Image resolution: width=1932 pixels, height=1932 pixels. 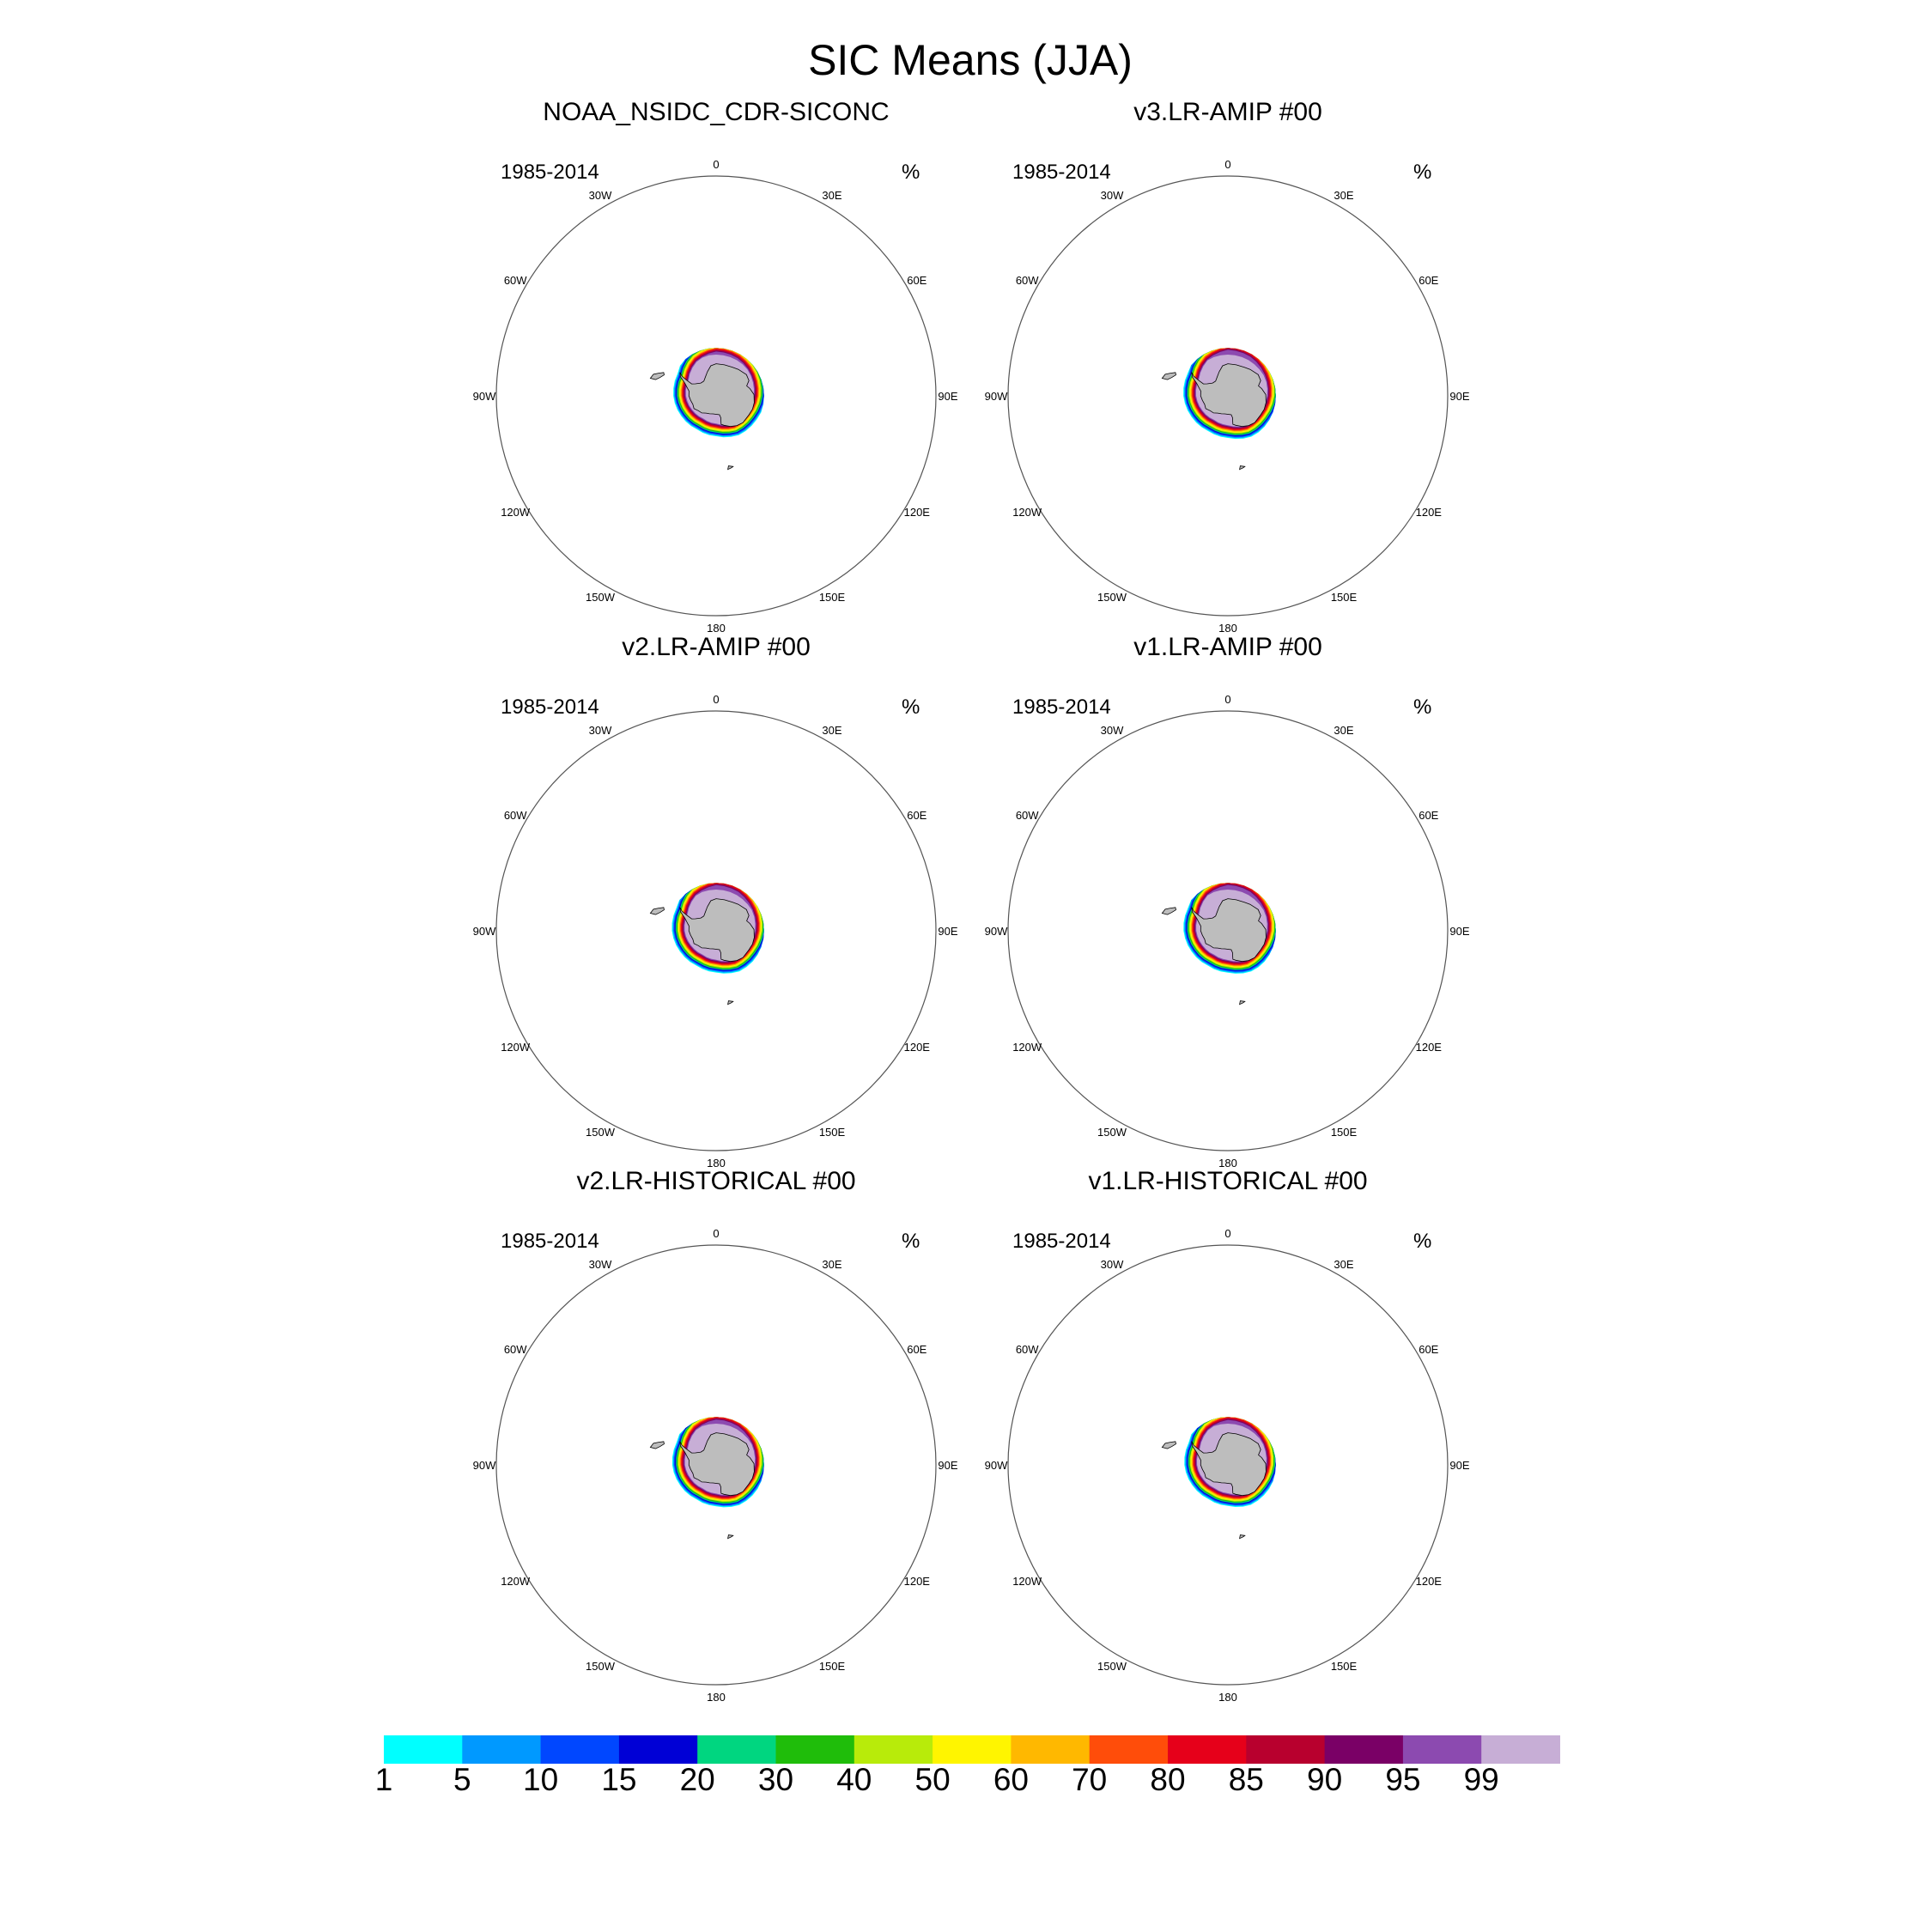 What do you see at coordinates (618, 1779) in the screenshot?
I see `colorbar-tick-label: 15` at bounding box center [618, 1779].